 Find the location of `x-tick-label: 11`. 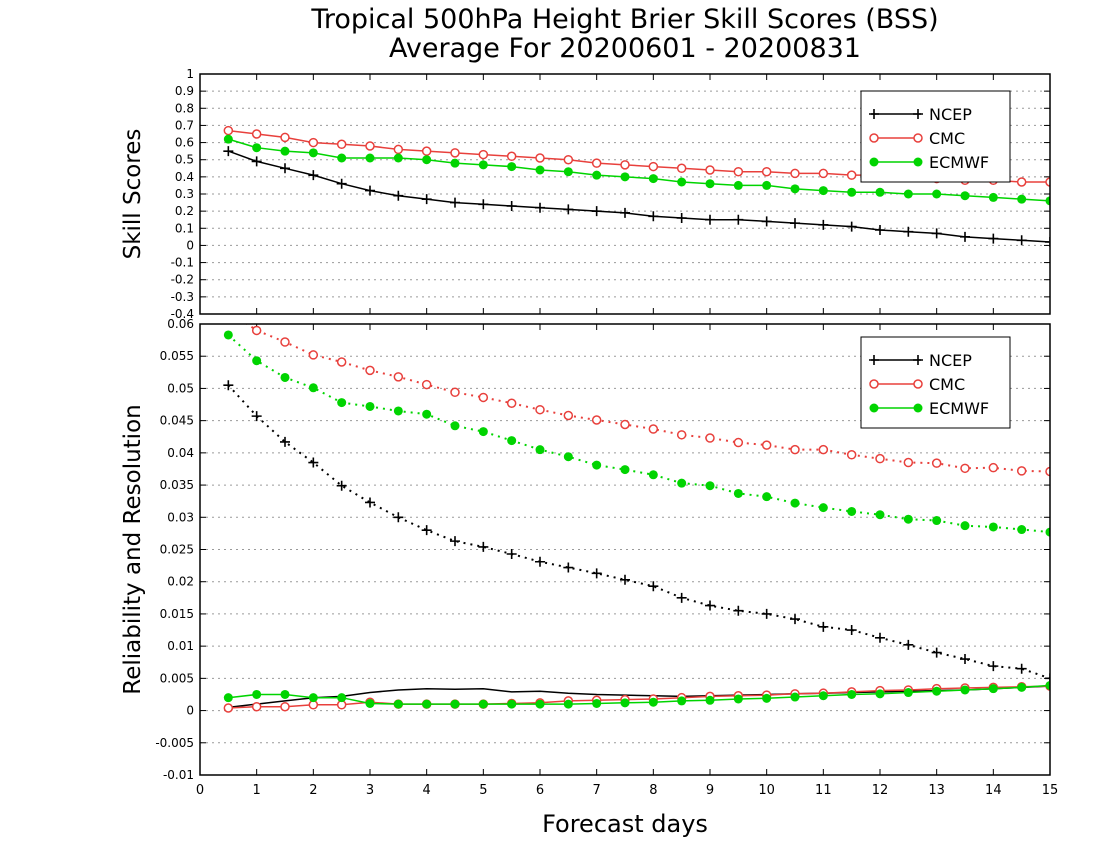

x-tick-label: 11 is located at coordinates (823, 790).